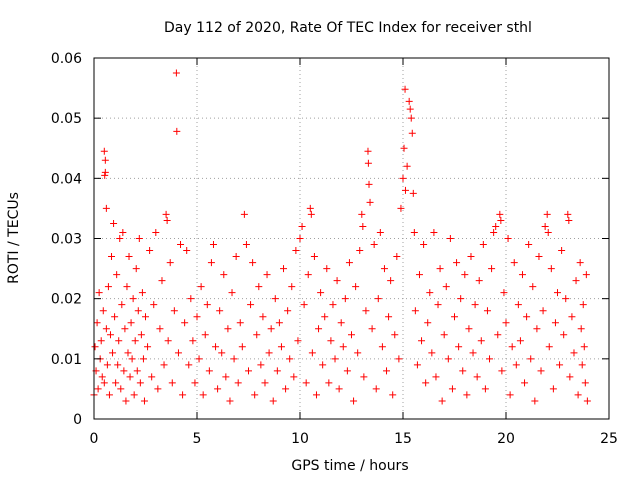 The height and width of the screenshot is (480, 640). Describe the element at coordinates (197, 439) in the screenshot. I see `x-tick-label: 5` at that location.